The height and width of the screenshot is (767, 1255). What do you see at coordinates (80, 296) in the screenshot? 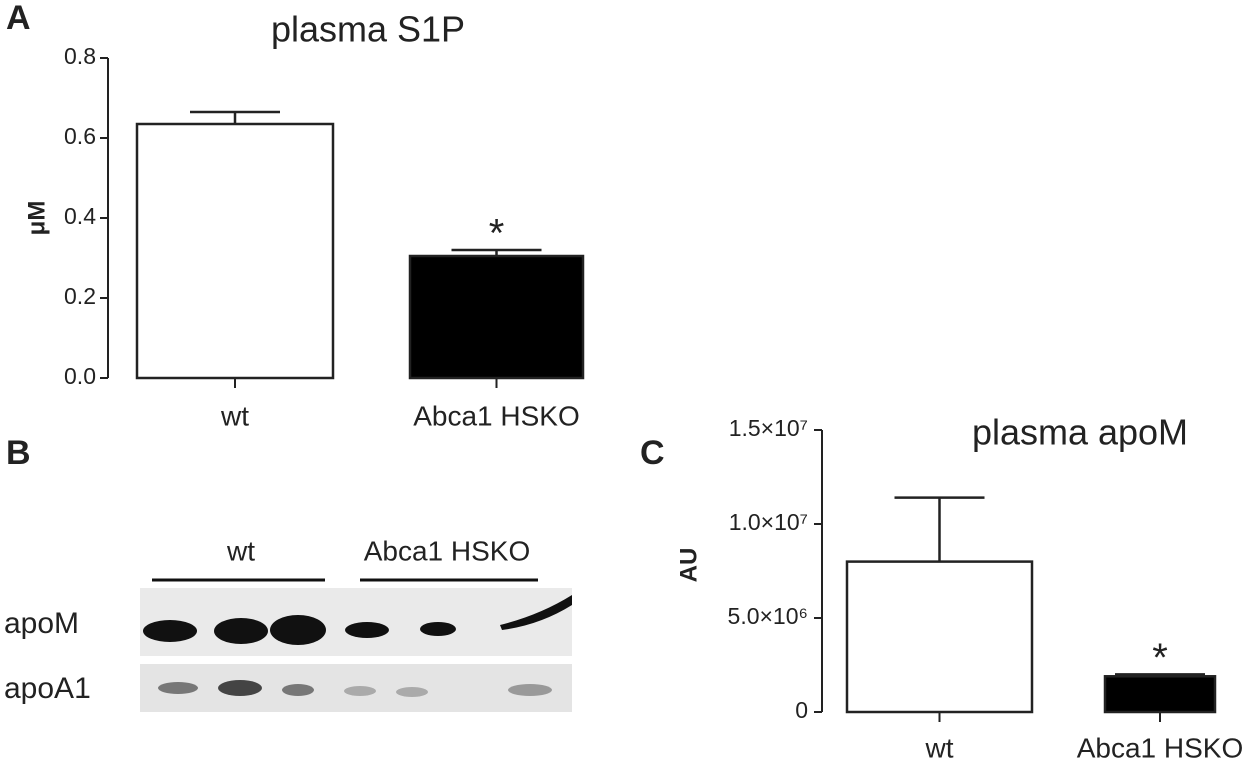
I see `y-tick-label: 0.2` at bounding box center [80, 296].